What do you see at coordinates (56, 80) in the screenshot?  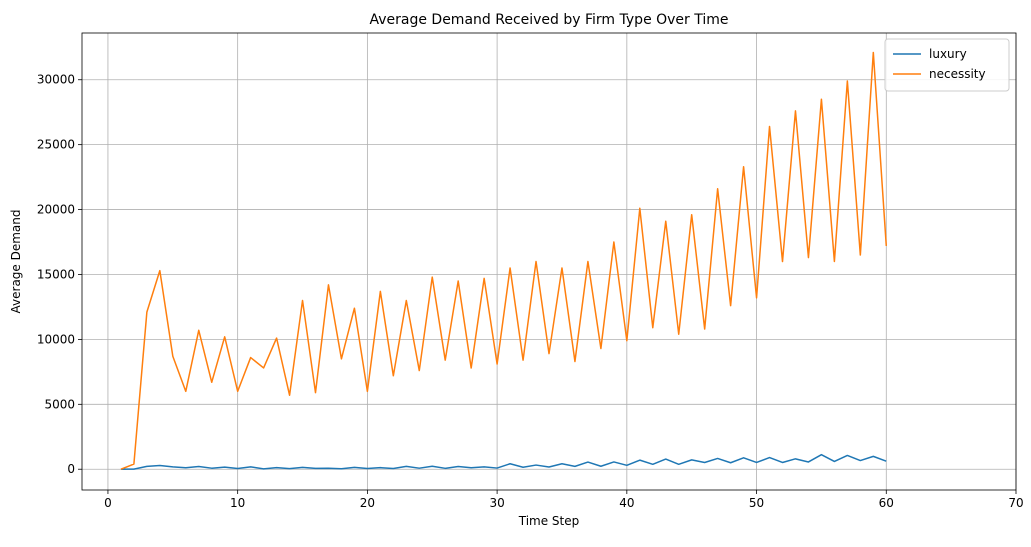 I see `y-tick-label: 30000` at bounding box center [56, 80].